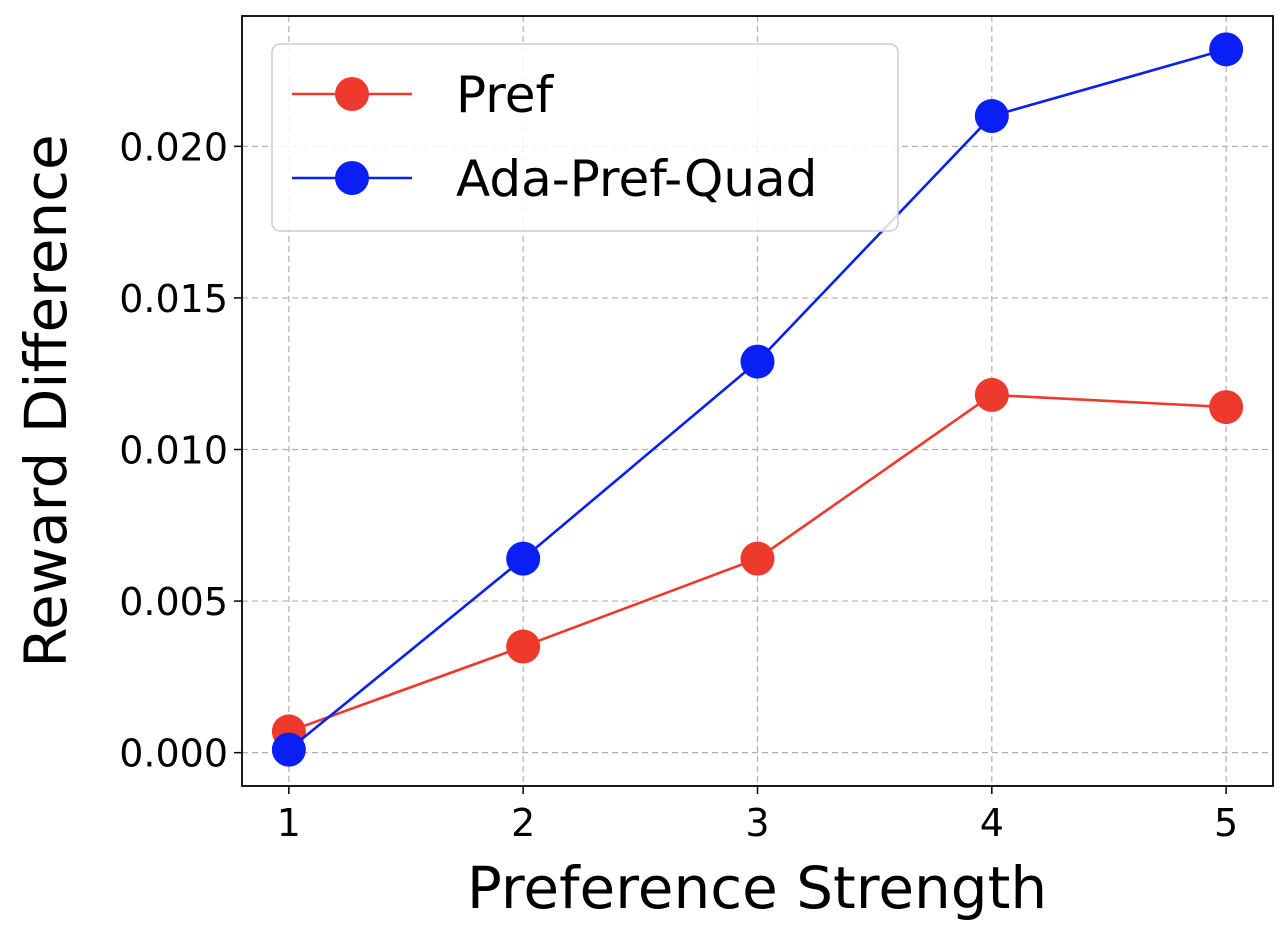  I want to click on x-tick-label: 5, so click(1226, 823).